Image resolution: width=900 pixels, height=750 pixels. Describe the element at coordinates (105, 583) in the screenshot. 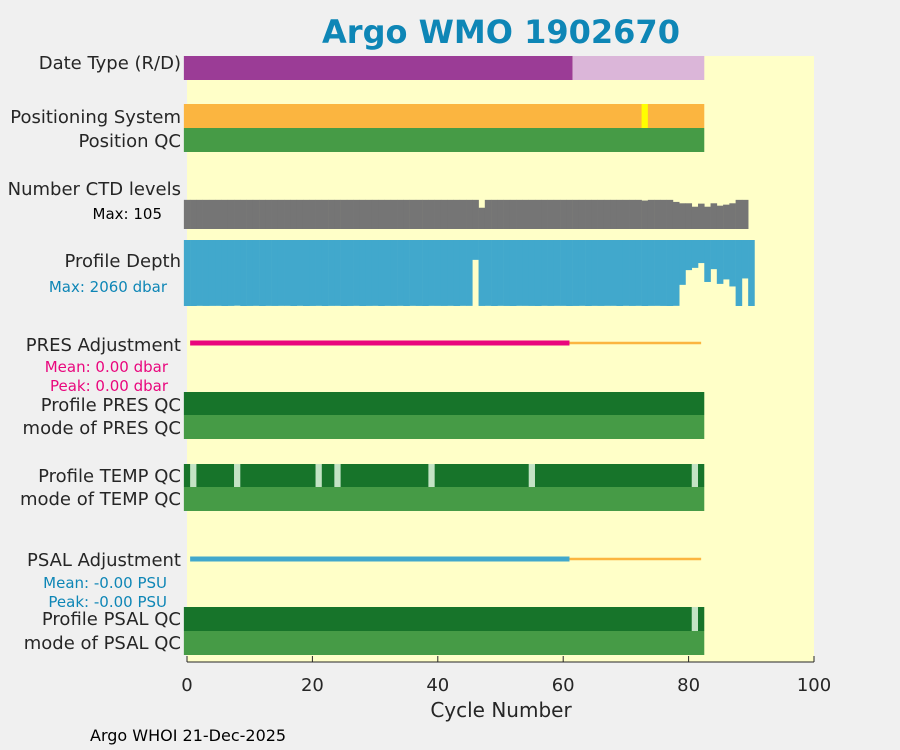

I see `annotation-psal-mean: Mean: -0.00 PSU` at that location.